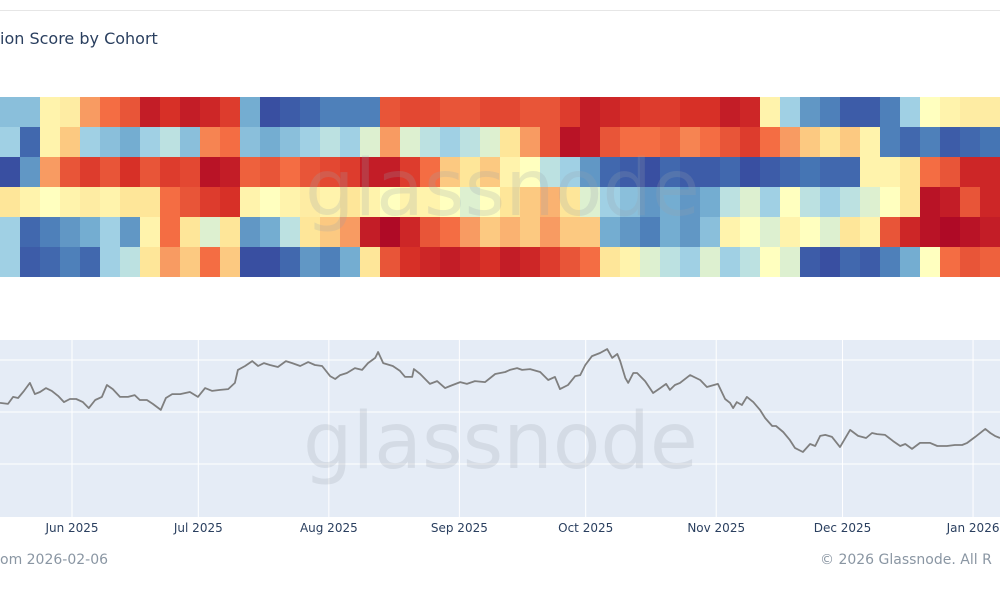 Image resolution: width=1000 pixels, height=600 pixels. I want to click on x-tick-label: Aug 2025, so click(329, 528).